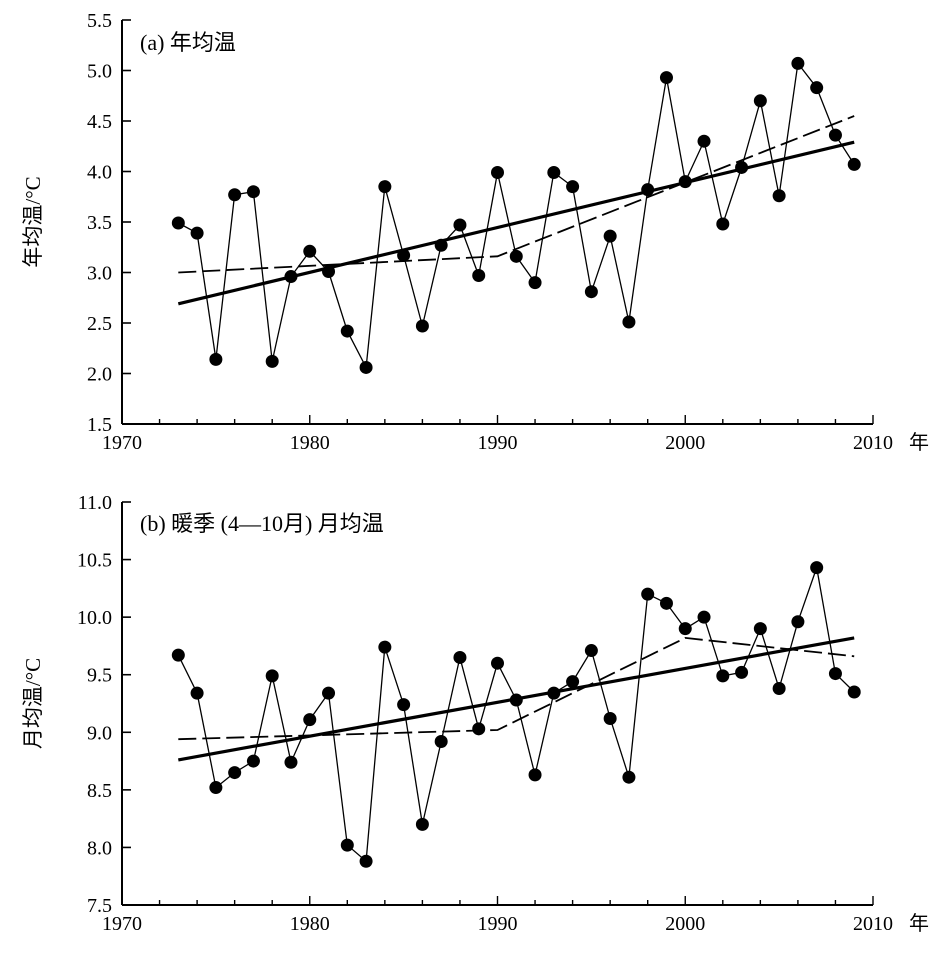 Image resolution: width=946 pixels, height=955 pixels. I want to click on panel-title: (b) 暖季 (4—10月) 月均温, so click(262, 523).